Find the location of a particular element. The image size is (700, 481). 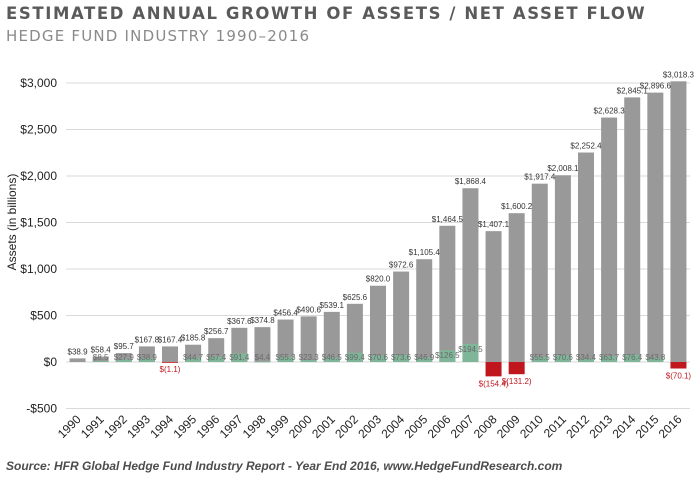

flow-label: $(1.1) is located at coordinates (170, 369).